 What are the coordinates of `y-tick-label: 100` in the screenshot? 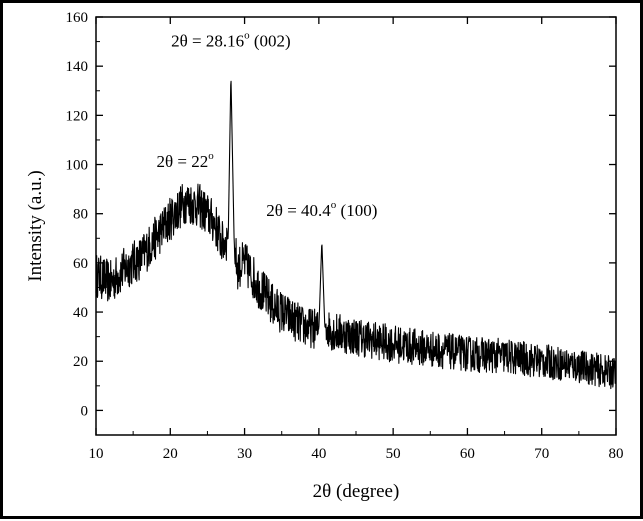 It's located at (77, 166).